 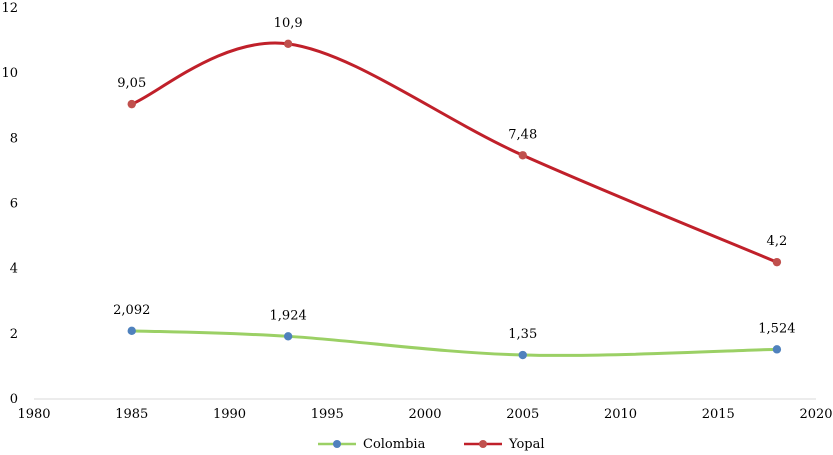 I want to click on x-tick-label: 1995, so click(x=327, y=414).